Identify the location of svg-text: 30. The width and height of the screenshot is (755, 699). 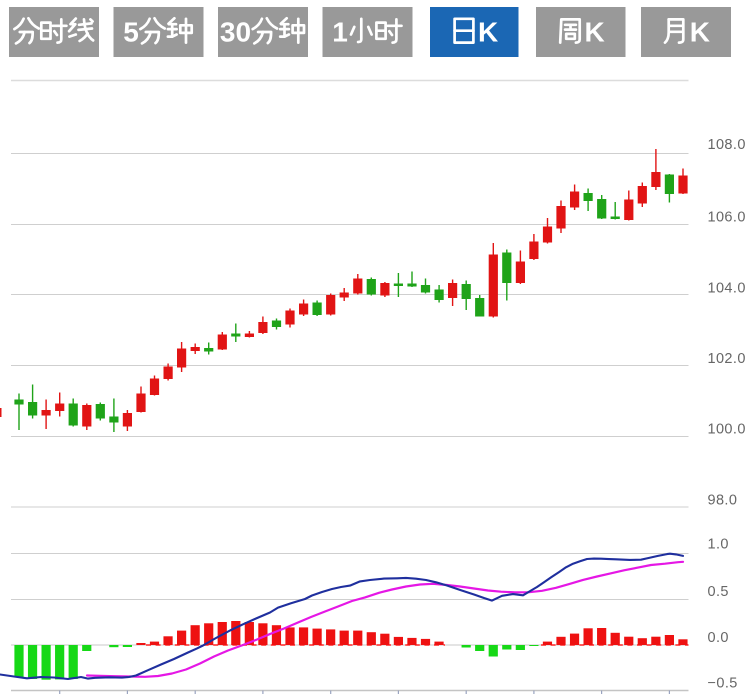
(235, 32).